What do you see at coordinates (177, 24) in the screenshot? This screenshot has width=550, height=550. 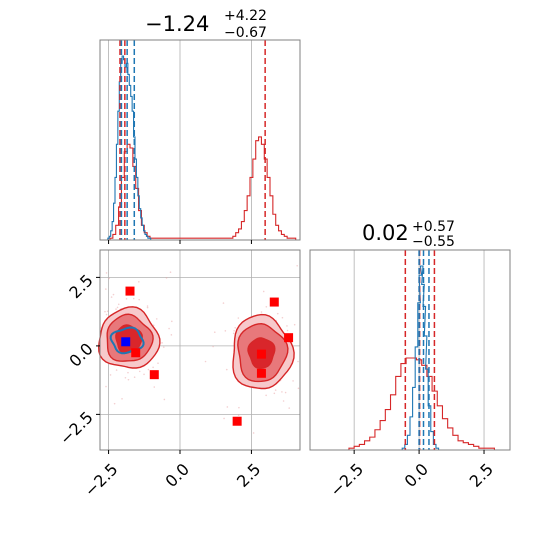 I see `title-x-value: −1.24` at bounding box center [177, 24].